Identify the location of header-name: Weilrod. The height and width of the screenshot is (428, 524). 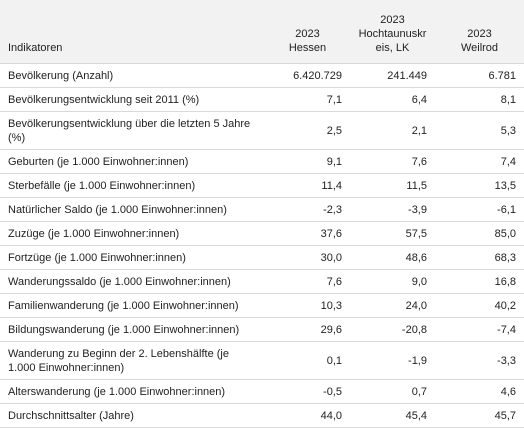
(479, 48).